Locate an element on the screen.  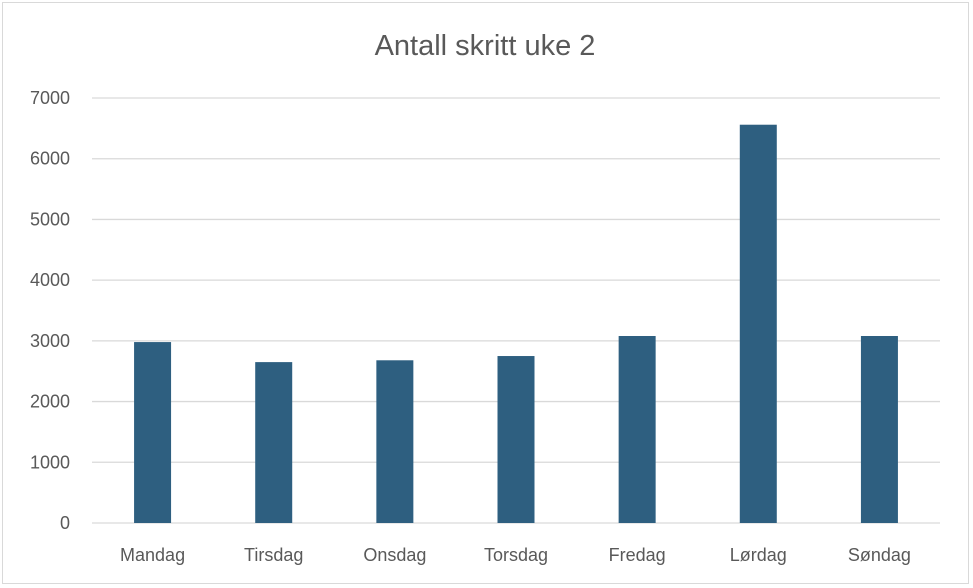
y-tick-label: 4000 is located at coordinates (50, 280).